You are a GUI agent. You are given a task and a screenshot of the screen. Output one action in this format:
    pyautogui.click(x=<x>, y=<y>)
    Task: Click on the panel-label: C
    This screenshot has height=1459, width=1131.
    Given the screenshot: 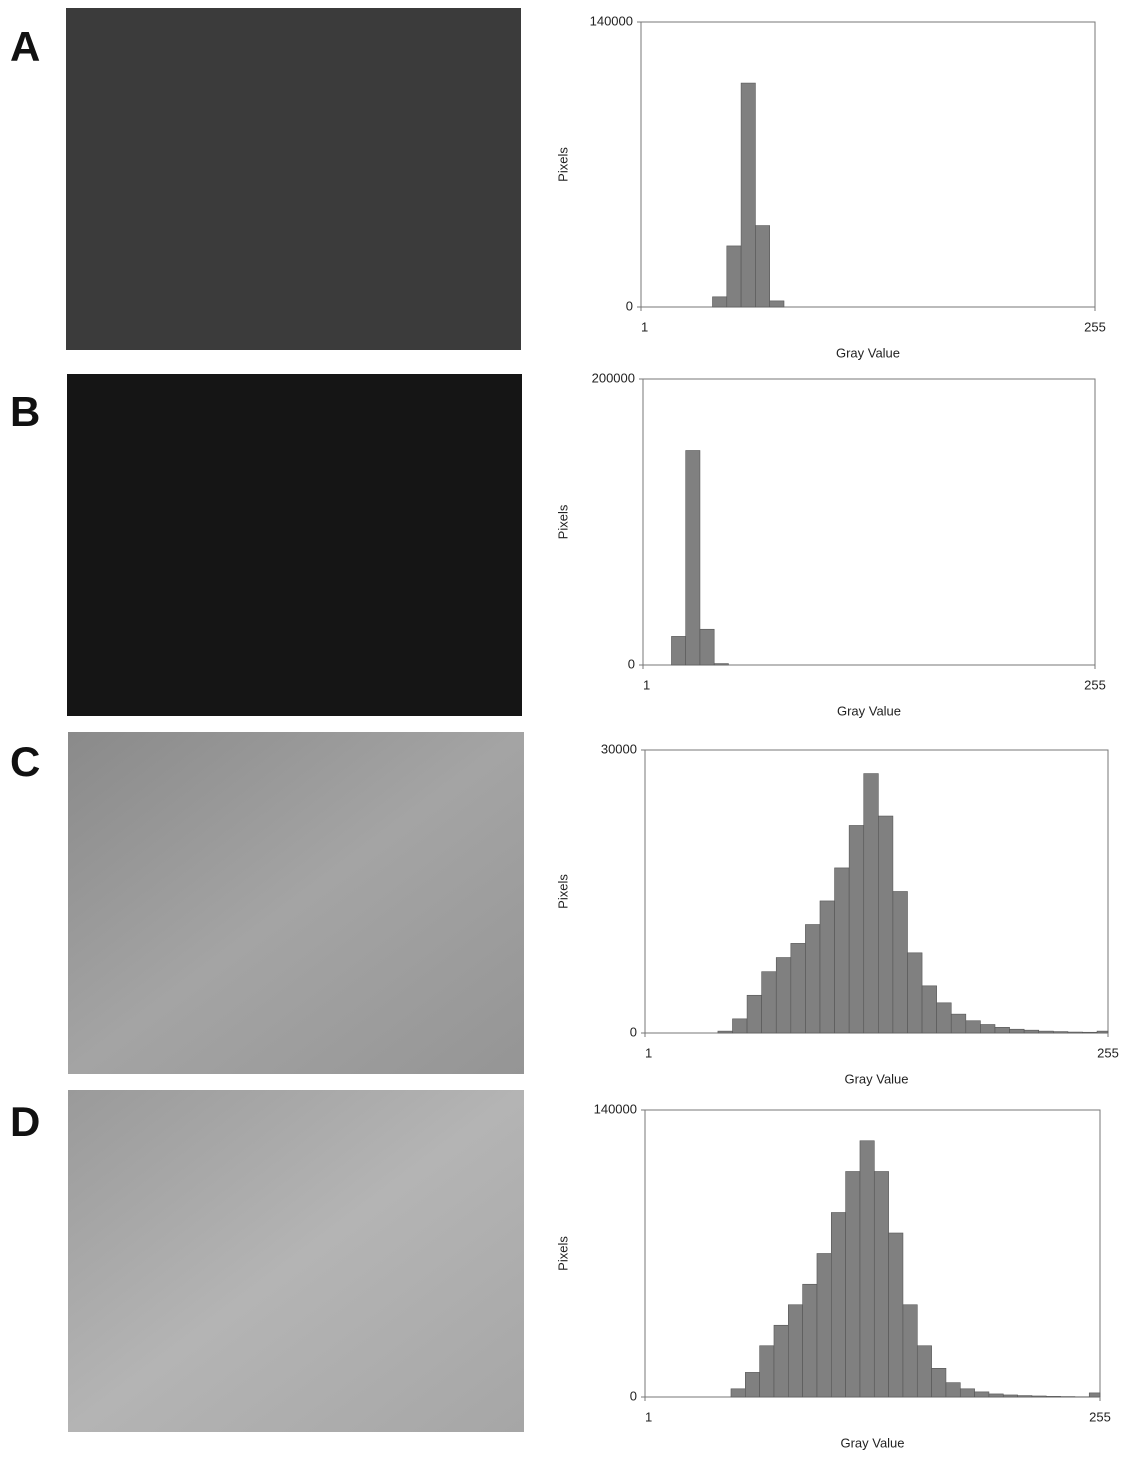 What is the action you would take?
    pyautogui.click(x=25, y=761)
    